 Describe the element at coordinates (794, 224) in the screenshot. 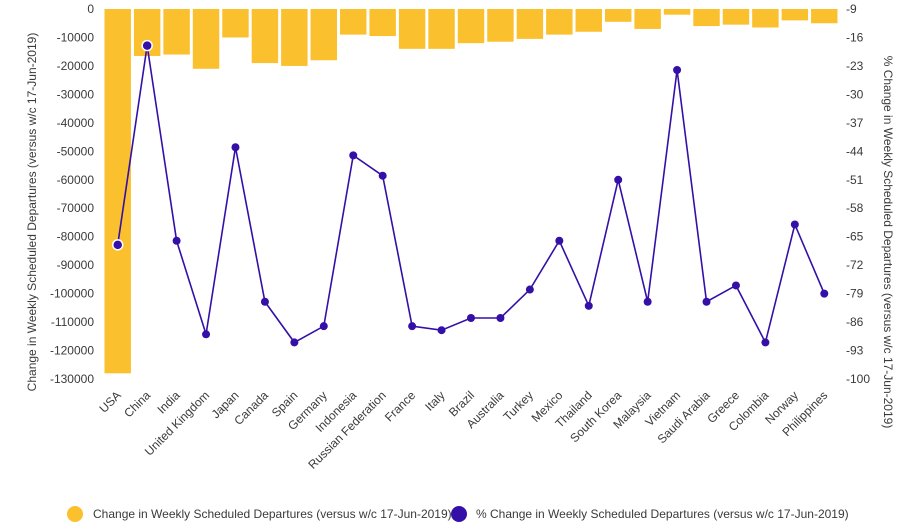

I see `point-norway` at that location.